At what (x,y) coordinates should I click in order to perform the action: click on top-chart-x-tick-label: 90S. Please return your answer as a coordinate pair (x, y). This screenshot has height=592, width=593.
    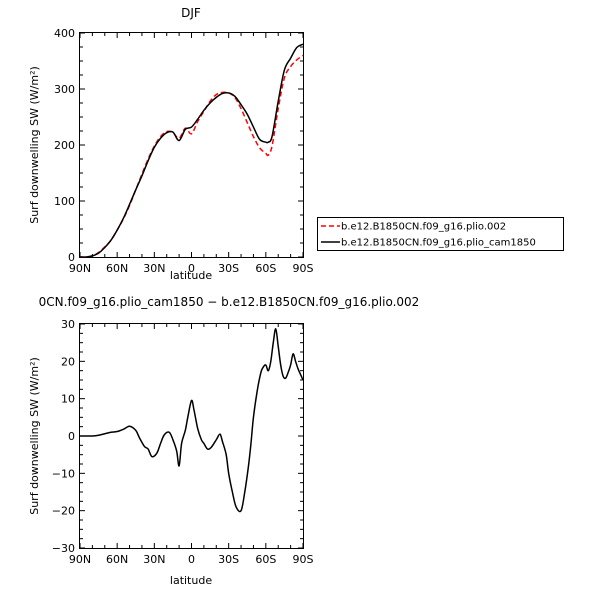
    Looking at the image, I should click on (303, 268).